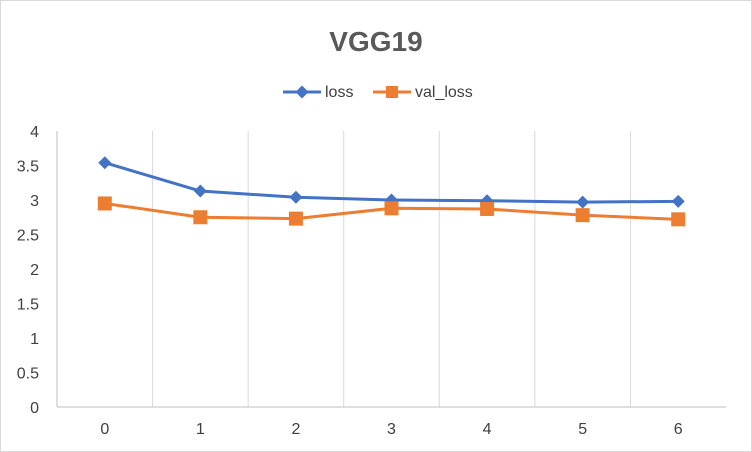 The width and height of the screenshot is (752, 452). Describe the element at coordinates (318, 92) in the screenshot. I see `legend-item-loss: loss` at that location.